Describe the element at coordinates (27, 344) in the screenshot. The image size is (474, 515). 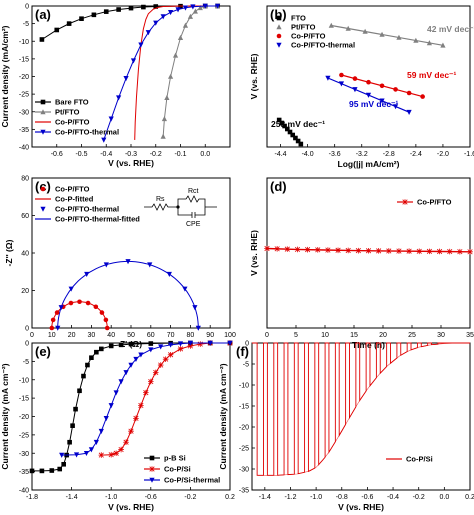
I see `y-tick-label: 0` at that location.